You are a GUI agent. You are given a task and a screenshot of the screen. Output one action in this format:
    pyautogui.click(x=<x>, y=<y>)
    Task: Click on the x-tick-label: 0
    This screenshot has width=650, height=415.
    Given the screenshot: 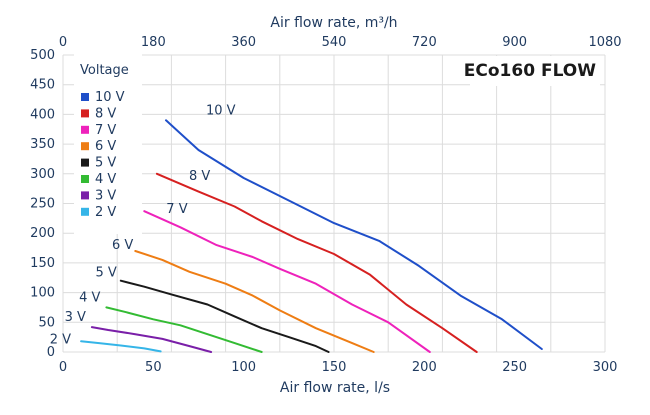 What is the action you would take?
    pyautogui.click(x=63, y=367)
    